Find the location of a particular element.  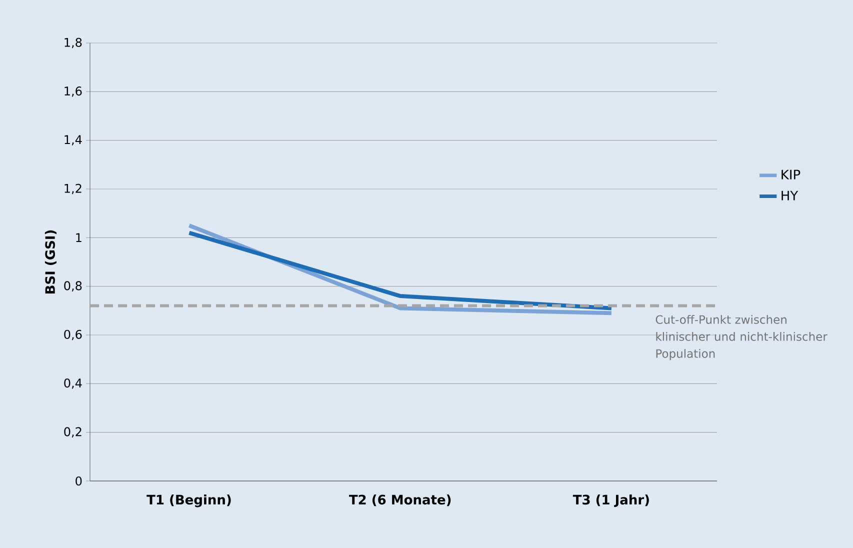

y-tick-label: 1,4 is located at coordinates (73, 140).